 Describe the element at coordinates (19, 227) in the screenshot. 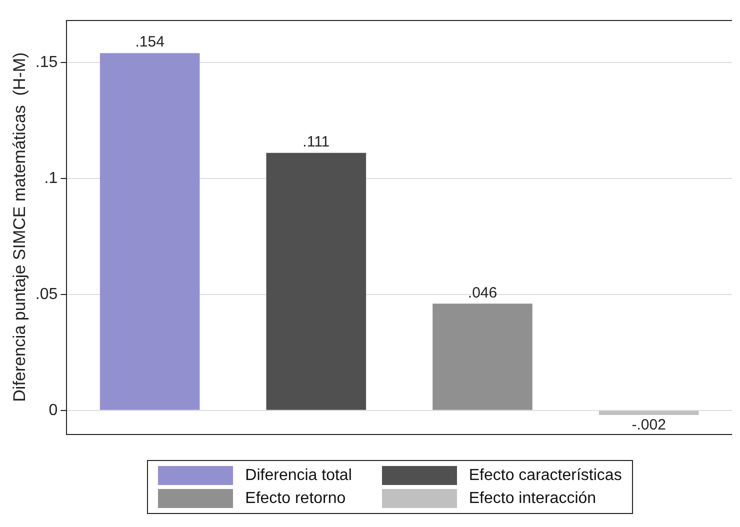

I see `y-axis-title: Diferencia puntaje SIMCE matemáticas (H-M)` at that location.